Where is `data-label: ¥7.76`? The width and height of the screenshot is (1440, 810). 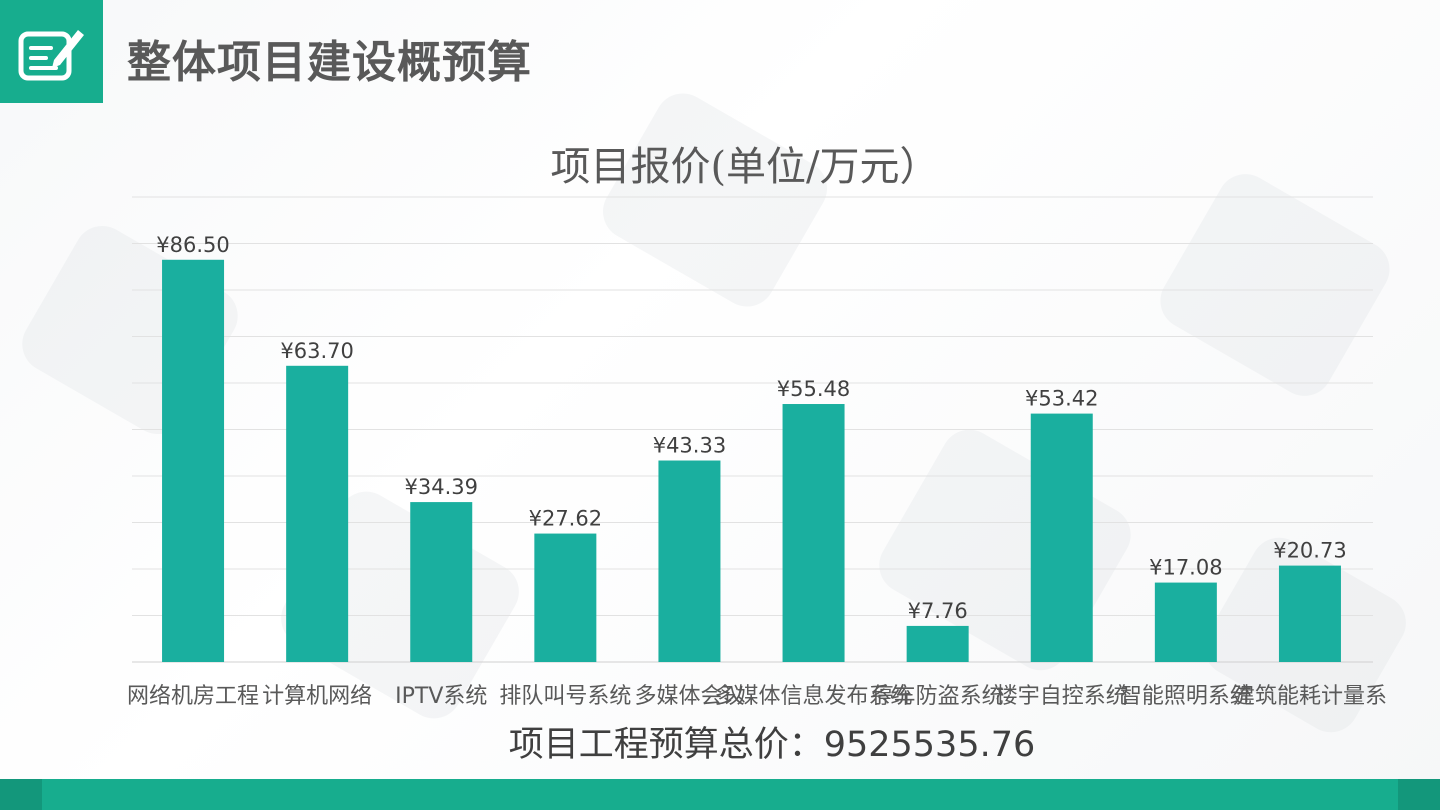 data-label: ¥7.76 is located at coordinates (938, 611).